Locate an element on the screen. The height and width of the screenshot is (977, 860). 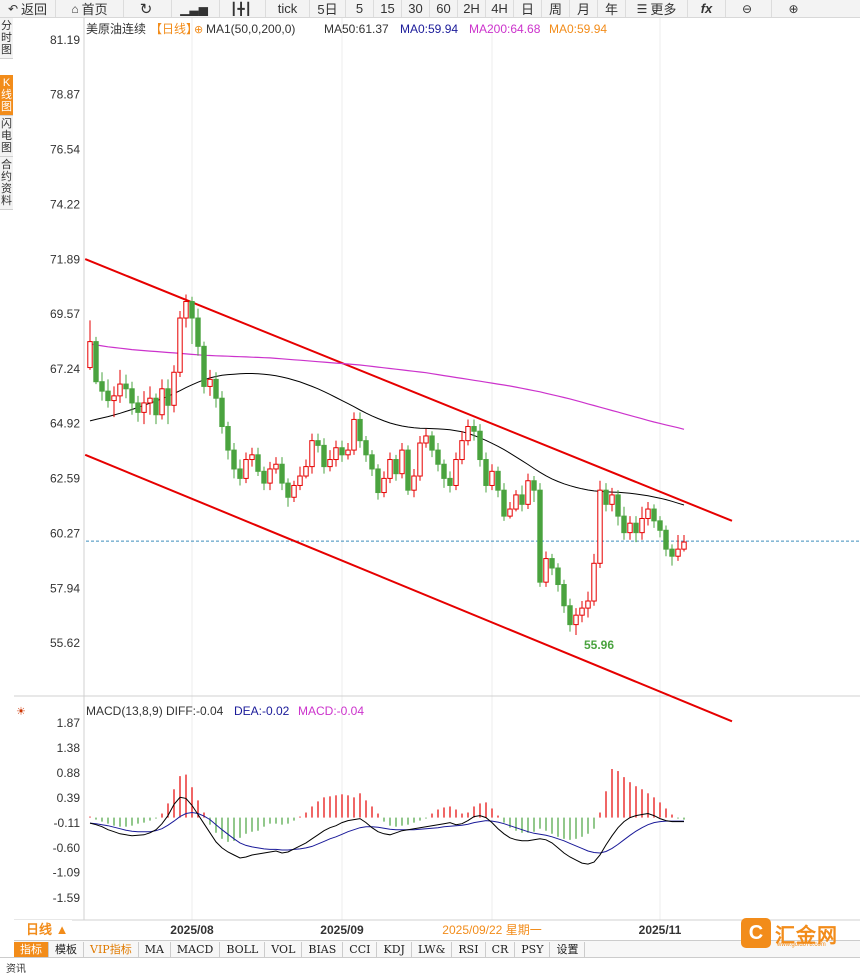
period-week: 周 is located at coordinates (556, 8).